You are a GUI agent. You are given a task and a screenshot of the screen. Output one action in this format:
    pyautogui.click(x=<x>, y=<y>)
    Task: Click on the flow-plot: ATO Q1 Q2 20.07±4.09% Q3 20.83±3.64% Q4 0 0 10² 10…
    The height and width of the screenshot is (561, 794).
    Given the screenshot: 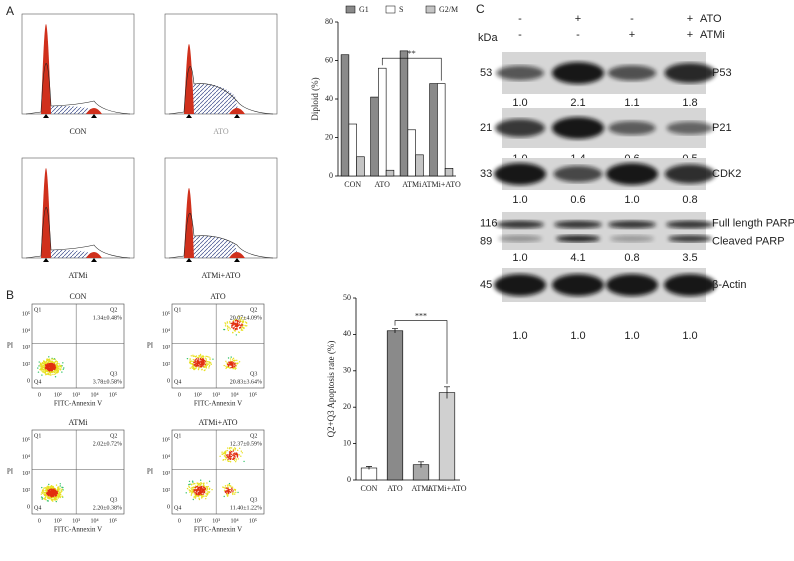 What is the action you would take?
    pyautogui.click(x=206, y=350)
    